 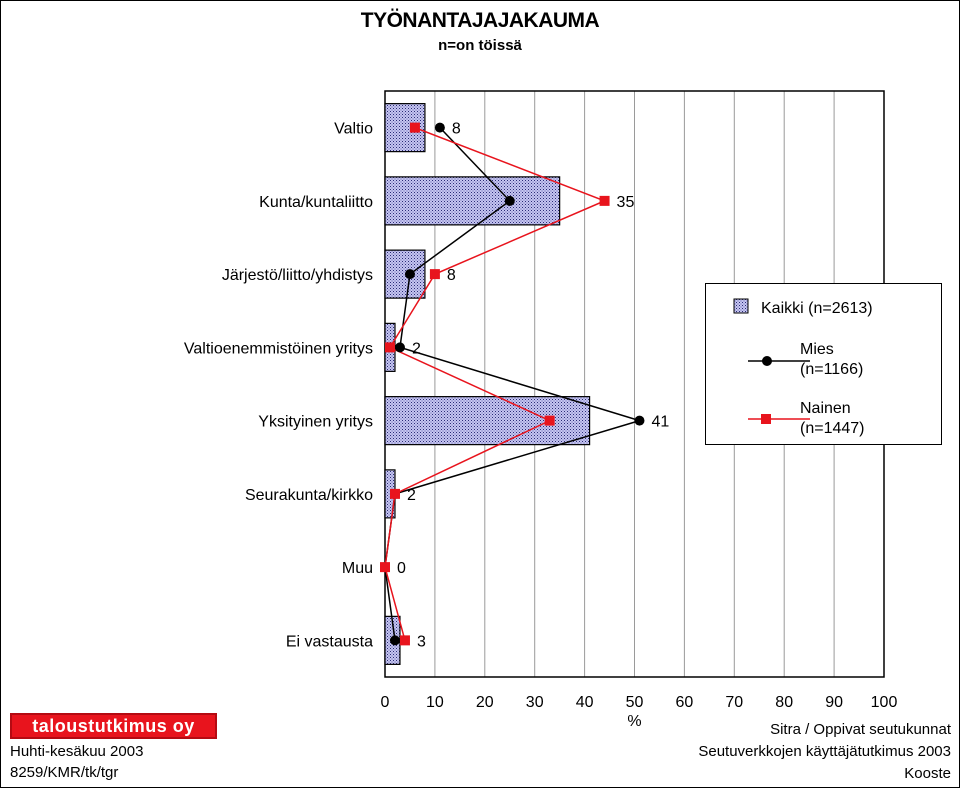 I want to click on legend-marker-nainen, so click(x=766, y=419).